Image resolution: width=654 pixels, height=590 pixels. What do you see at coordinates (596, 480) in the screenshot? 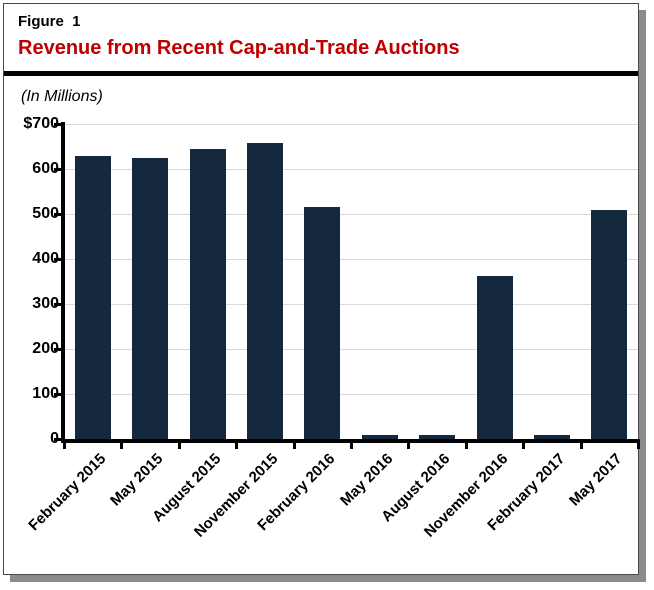
I see `x-axis-label-may-2017: May 2017` at bounding box center [596, 480].